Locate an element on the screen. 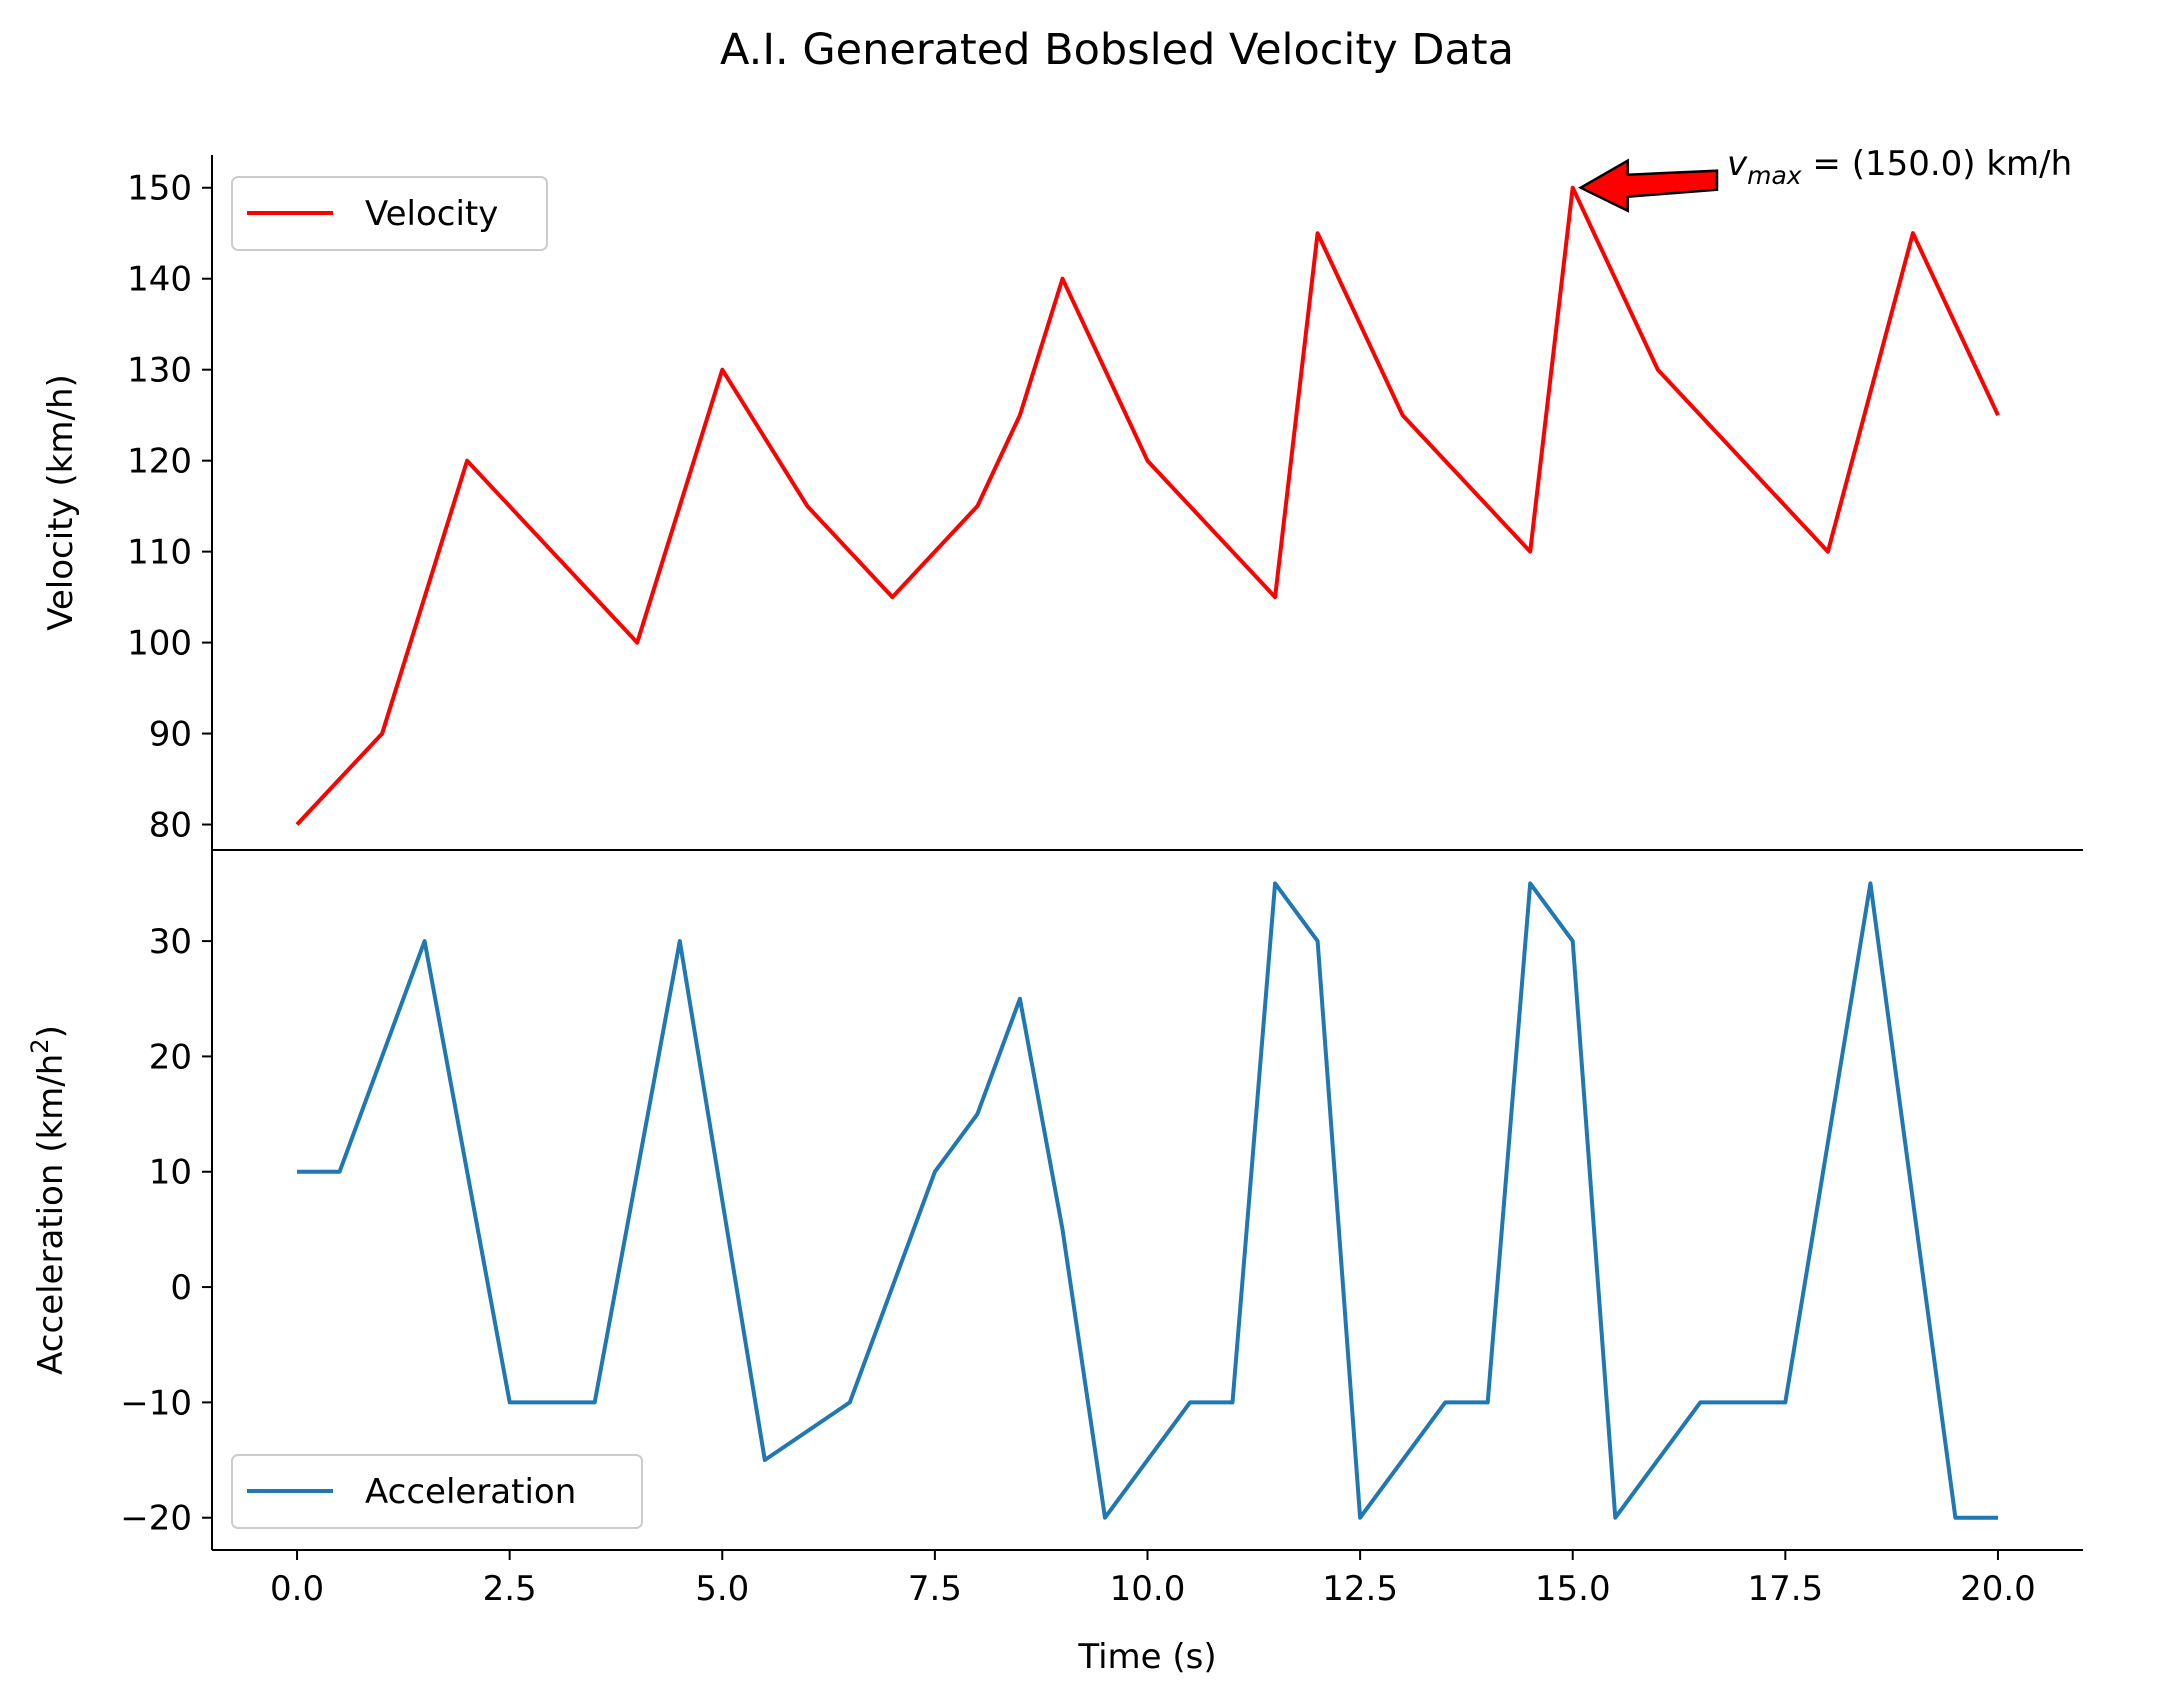 This screenshot has height=1697, width=2180. velocity-y-tick-label: 90 is located at coordinates (170, 735).